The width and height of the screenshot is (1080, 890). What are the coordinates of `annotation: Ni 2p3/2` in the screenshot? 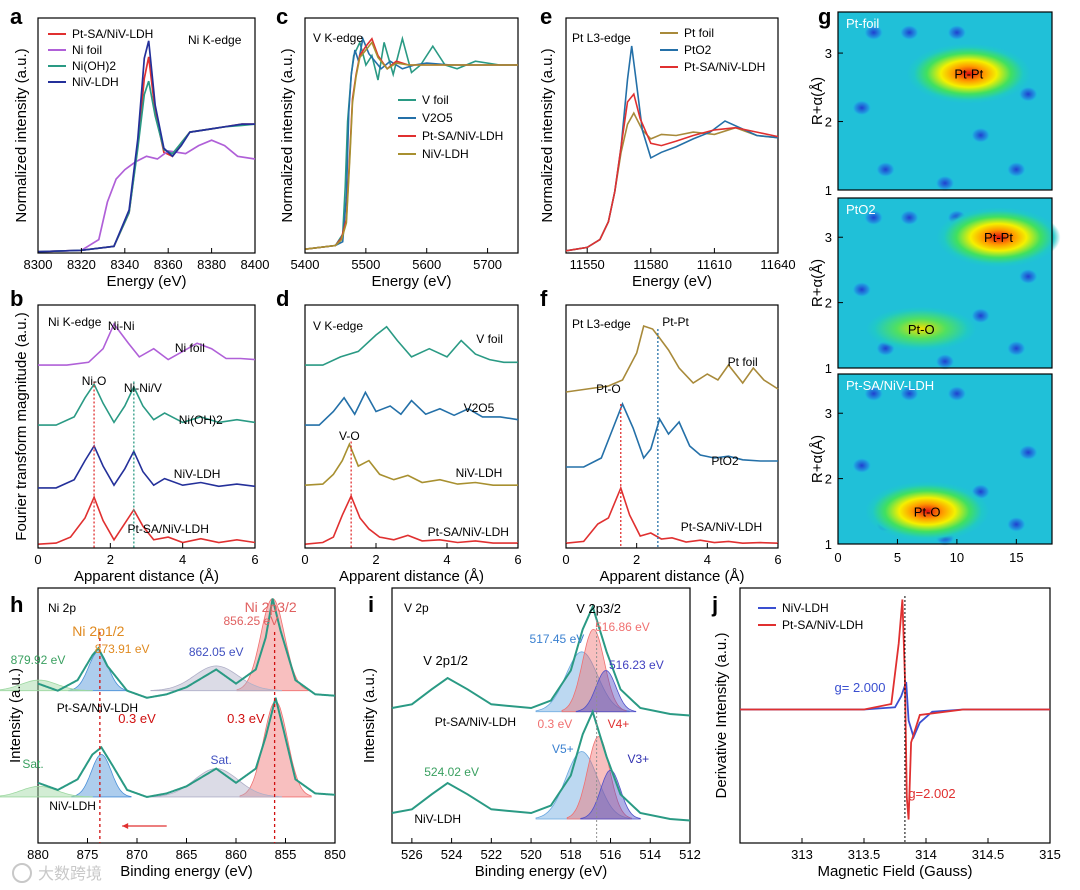 It's located at (271, 607).